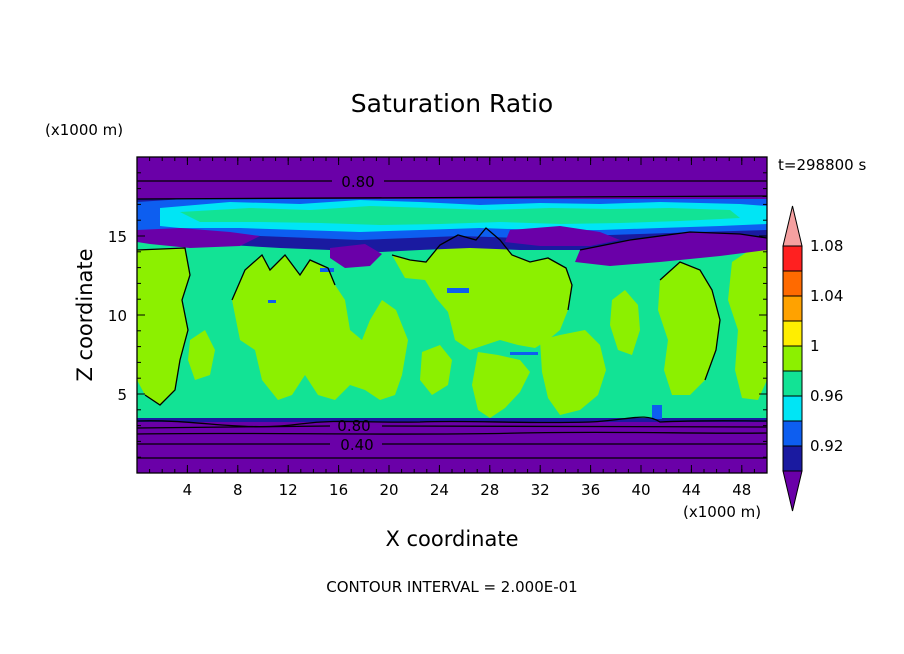 The width and height of the screenshot is (904, 654). Describe the element at coordinates (792, 491) in the screenshot. I see `colorbar-arrow-low` at that location.